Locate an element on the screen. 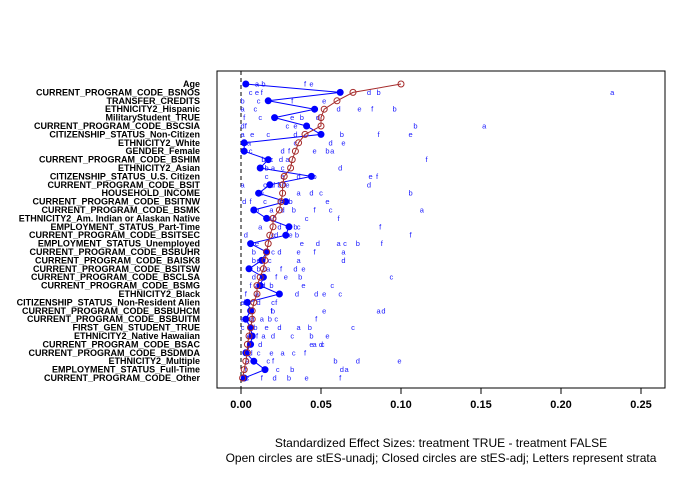 Image resolution: width=700 pixels, height=480 pixels. covariate-label: ETHNICITY2_White is located at coordinates (159, 143).